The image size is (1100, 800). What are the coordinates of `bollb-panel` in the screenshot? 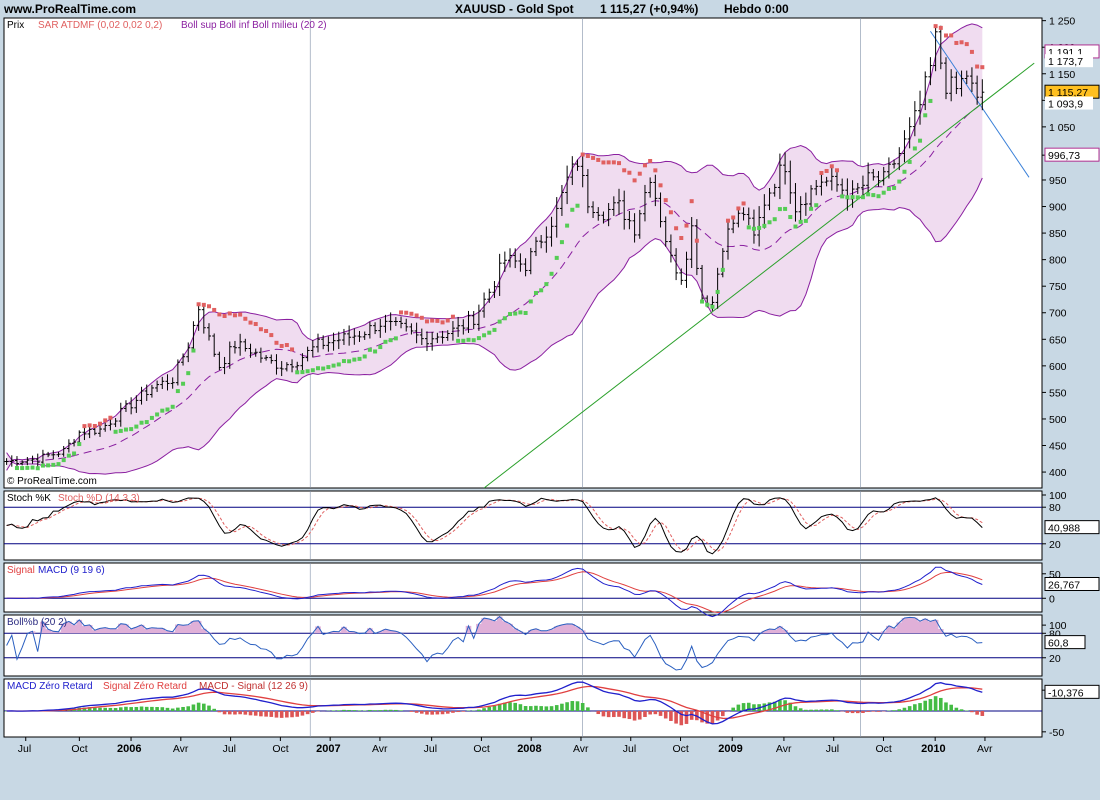 It's located at (523, 645).